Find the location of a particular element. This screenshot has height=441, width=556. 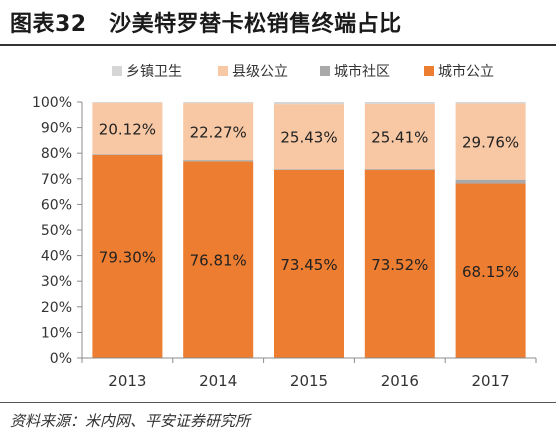

bar-segment-series-1-2015 is located at coordinates (309, 263).